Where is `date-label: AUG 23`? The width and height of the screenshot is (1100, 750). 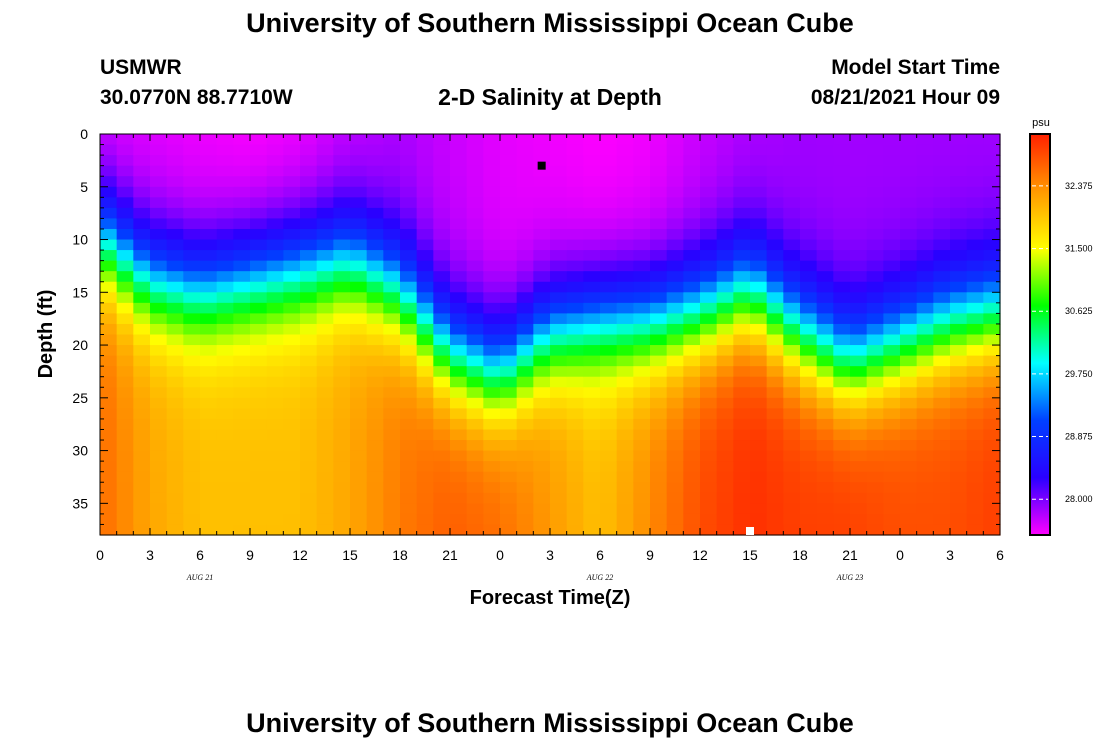 date-label: AUG 23 is located at coordinates (849, 577).